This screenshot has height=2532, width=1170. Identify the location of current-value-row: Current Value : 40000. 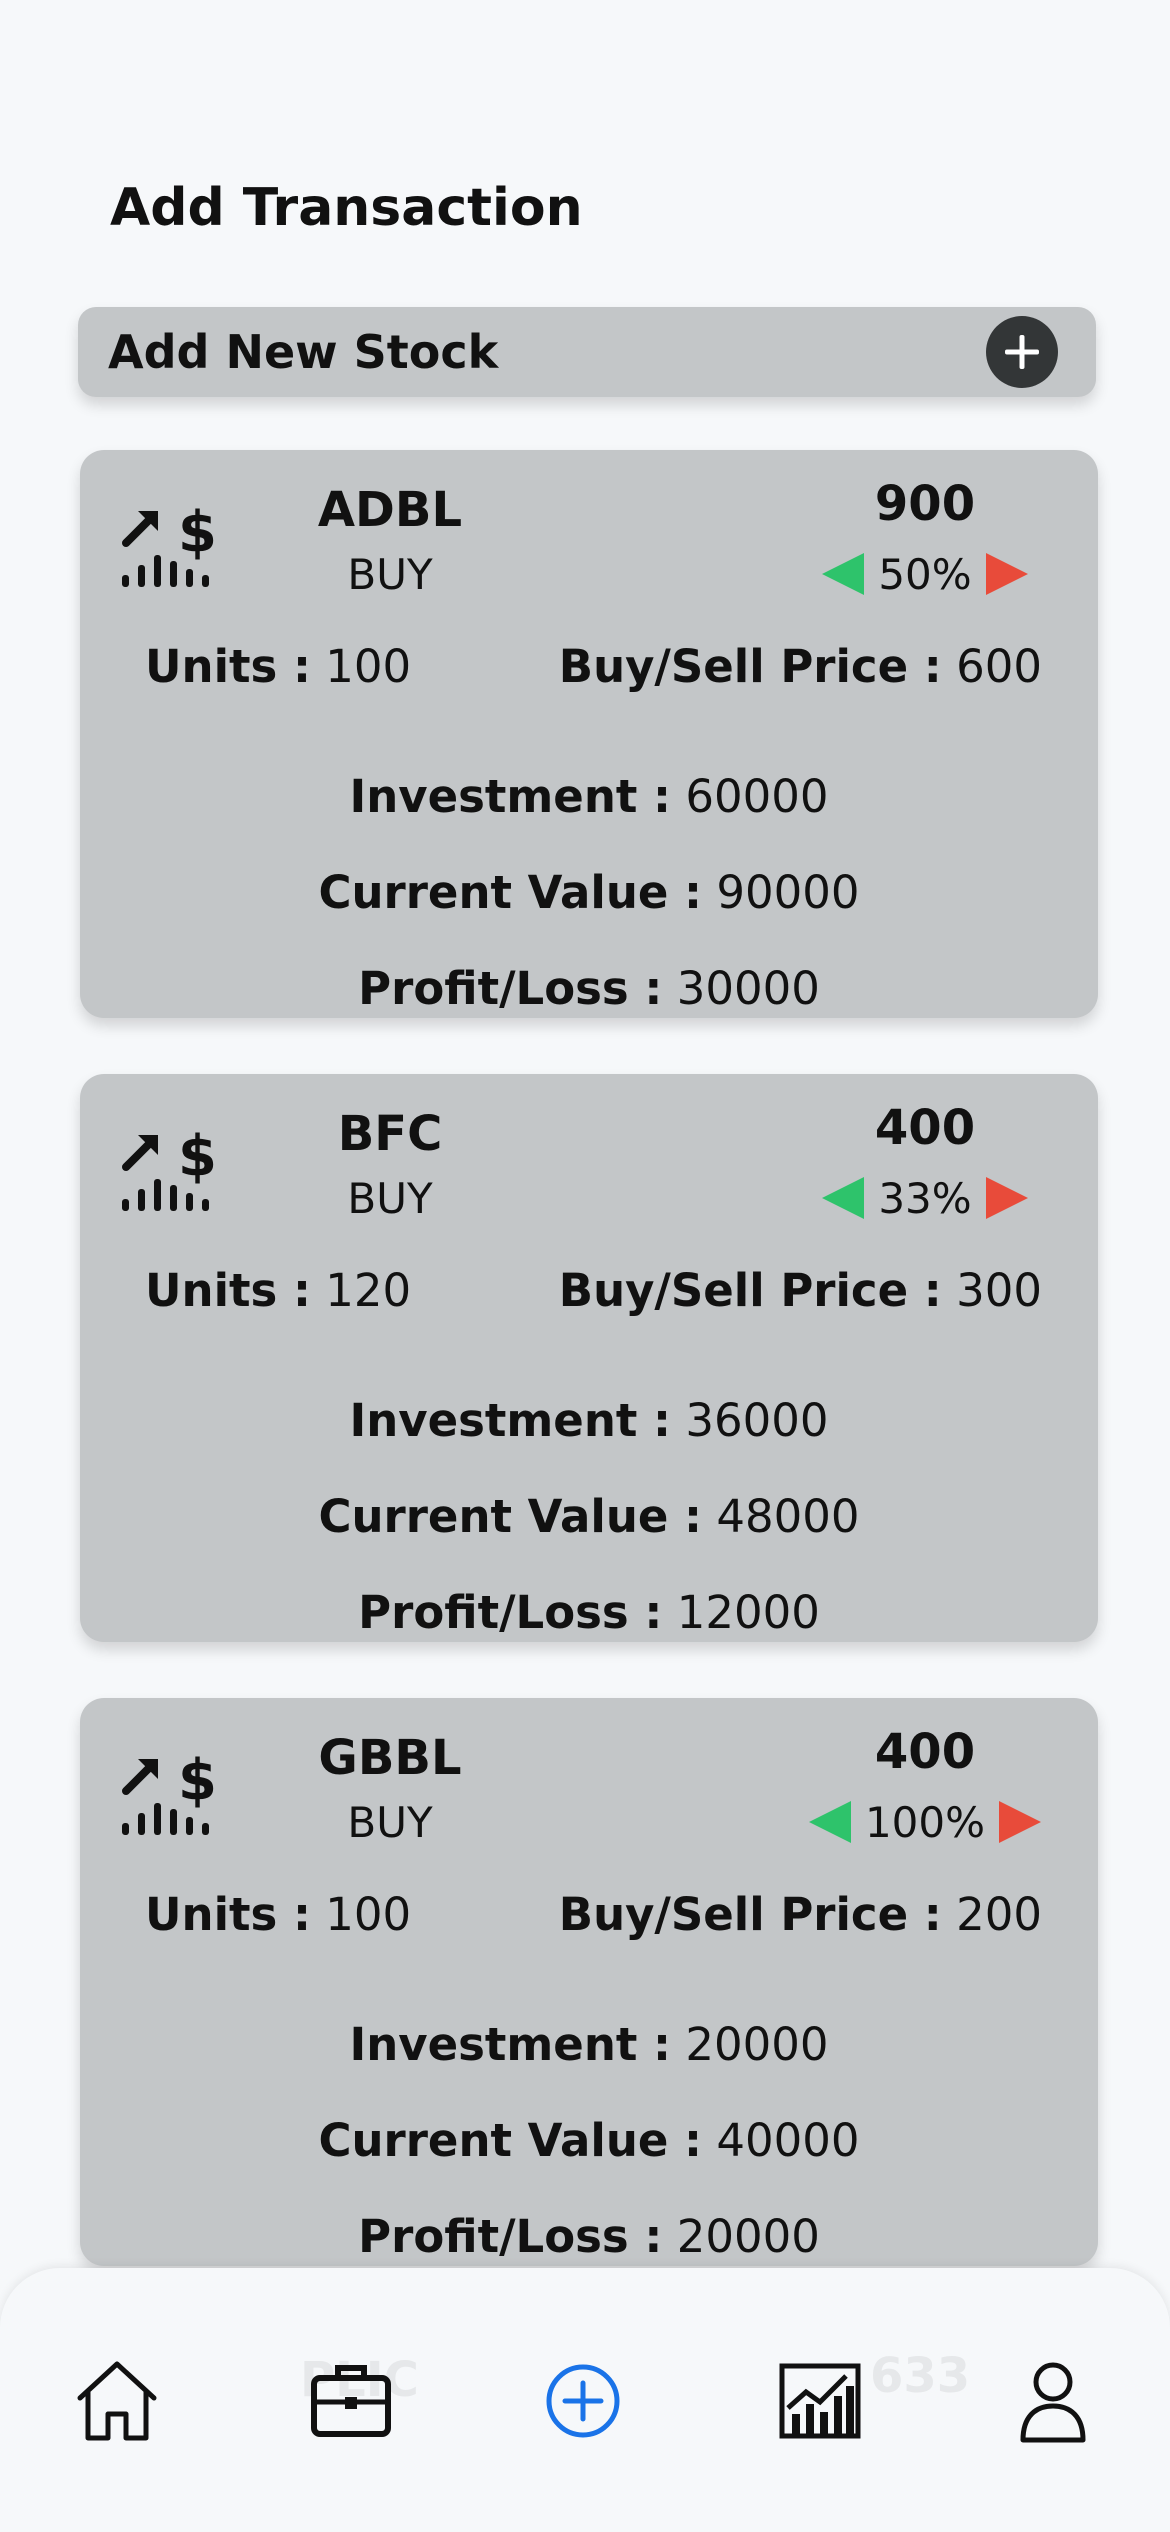
(589, 2140).